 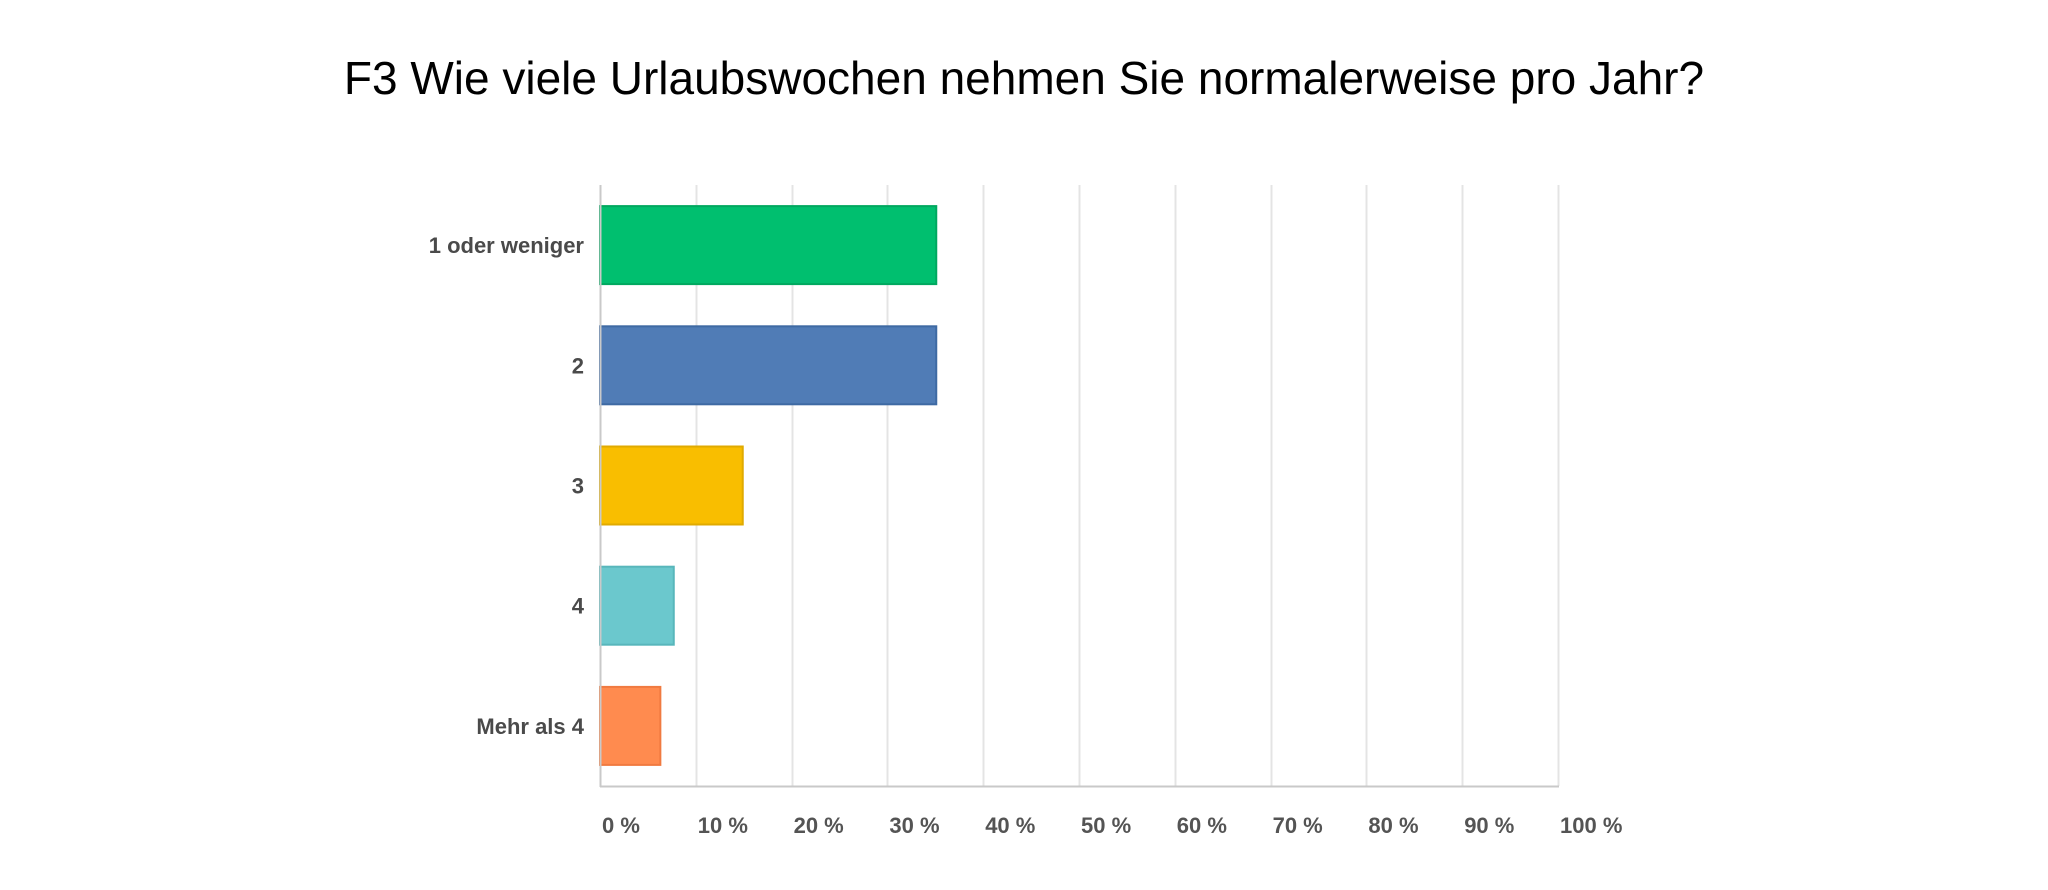 What do you see at coordinates (507, 486) in the screenshot?
I see `category-labels: 1 oder weniger 2 3 4 Mehr als 4` at bounding box center [507, 486].